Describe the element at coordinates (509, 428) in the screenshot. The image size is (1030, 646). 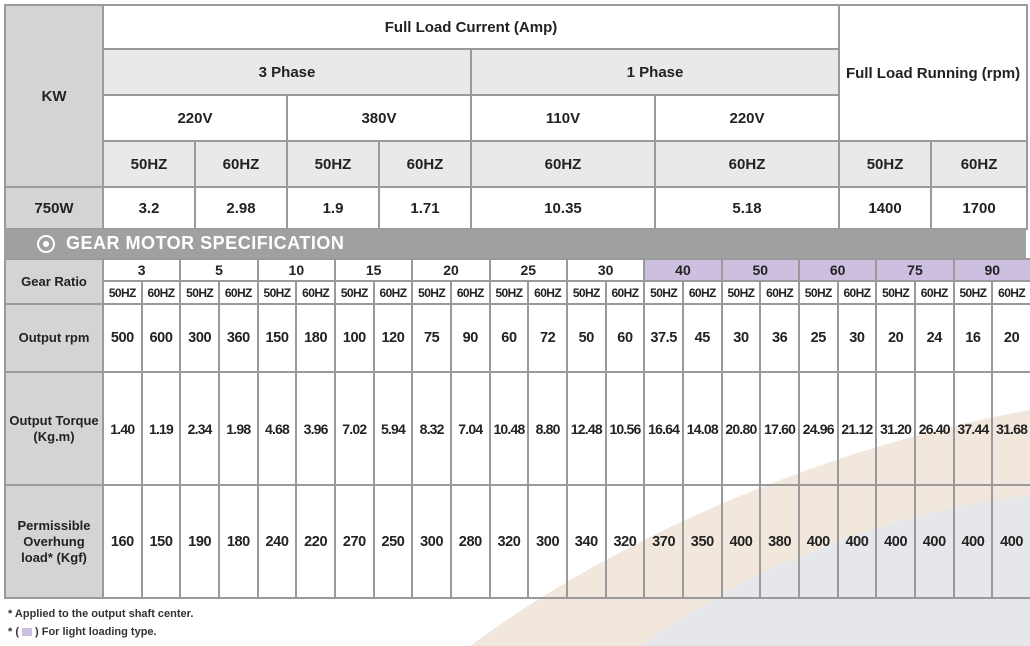
I see `spec-value: 10.48` at that location.